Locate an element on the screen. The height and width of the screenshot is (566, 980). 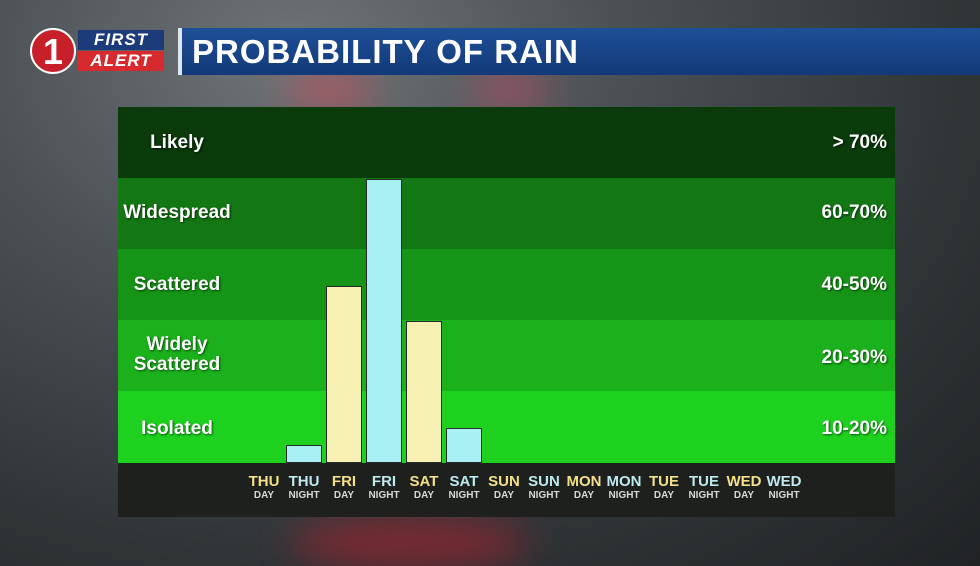
band-label-widely-scattered: Widely Scattered is located at coordinates (177, 354).